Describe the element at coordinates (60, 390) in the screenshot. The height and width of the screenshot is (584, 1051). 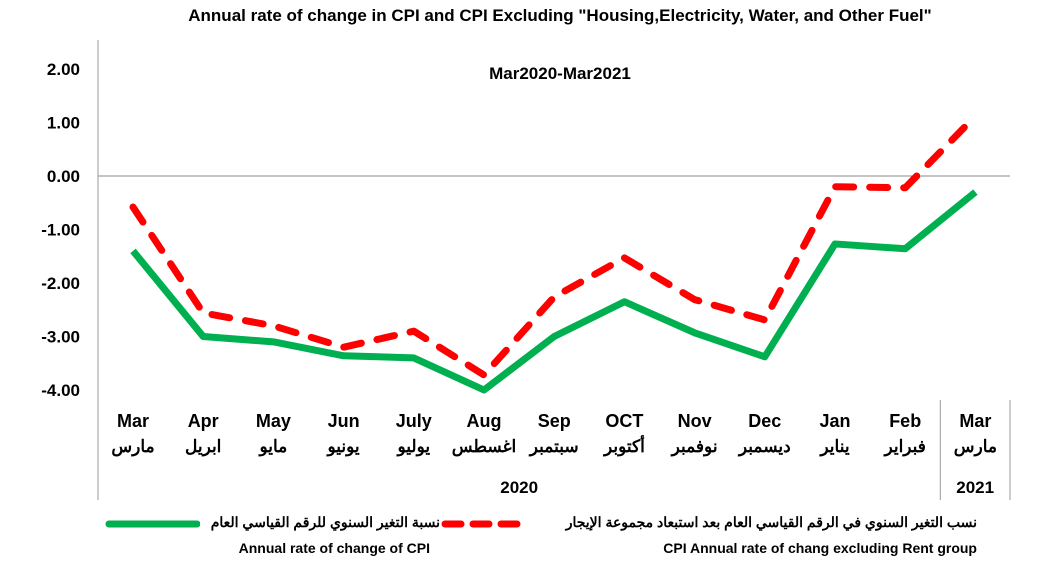
I see `y-tick-label: -4.00` at that location.